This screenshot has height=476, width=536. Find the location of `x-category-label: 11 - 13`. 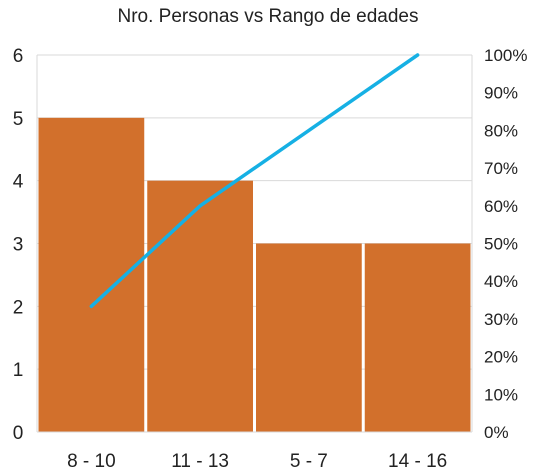

x-category-label: 11 - 13 is located at coordinates (200, 461).